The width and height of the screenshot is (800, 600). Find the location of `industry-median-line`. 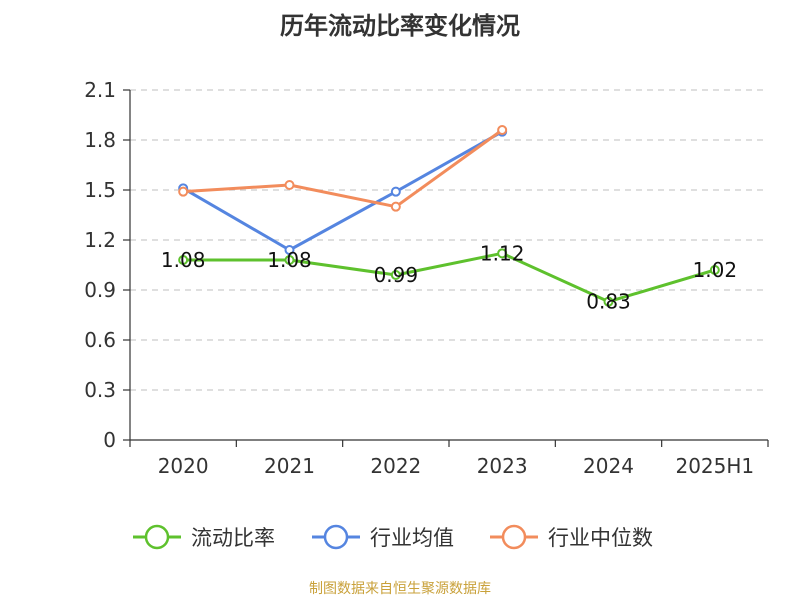

industry-median-line is located at coordinates (343, 168).